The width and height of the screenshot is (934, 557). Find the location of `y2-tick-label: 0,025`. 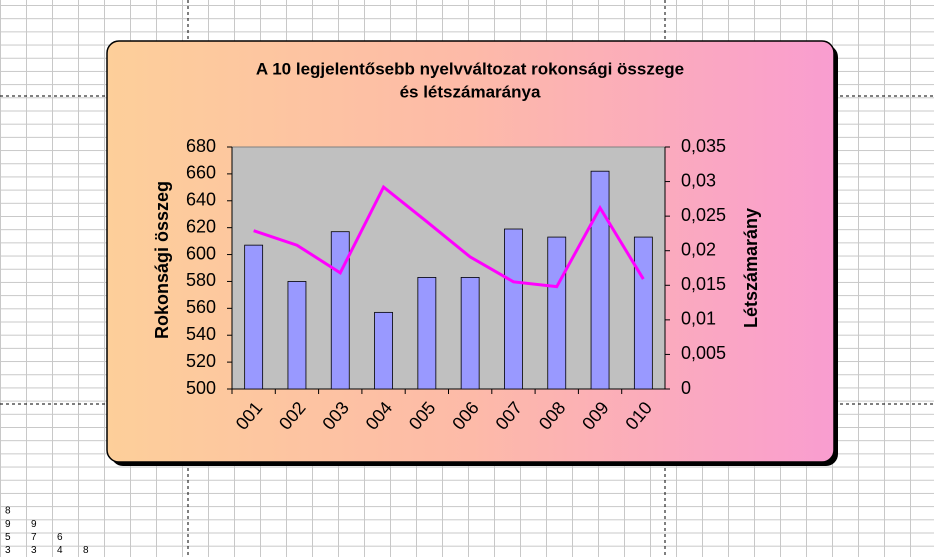

y2-tick-label: 0,025 is located at coordinates (703, 215).